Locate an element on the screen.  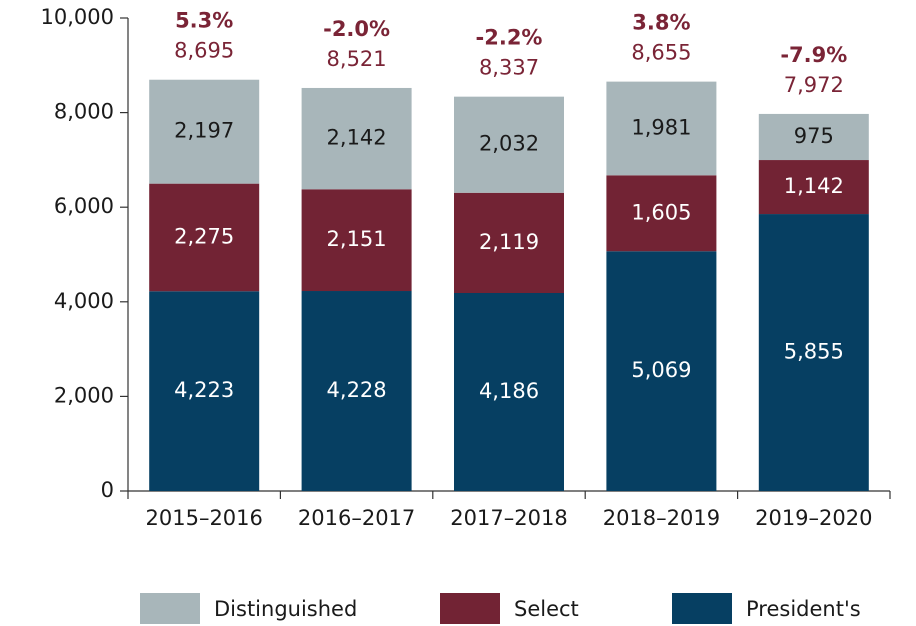
y-tick-label: 10,000 is located at coordinates (77, 17).